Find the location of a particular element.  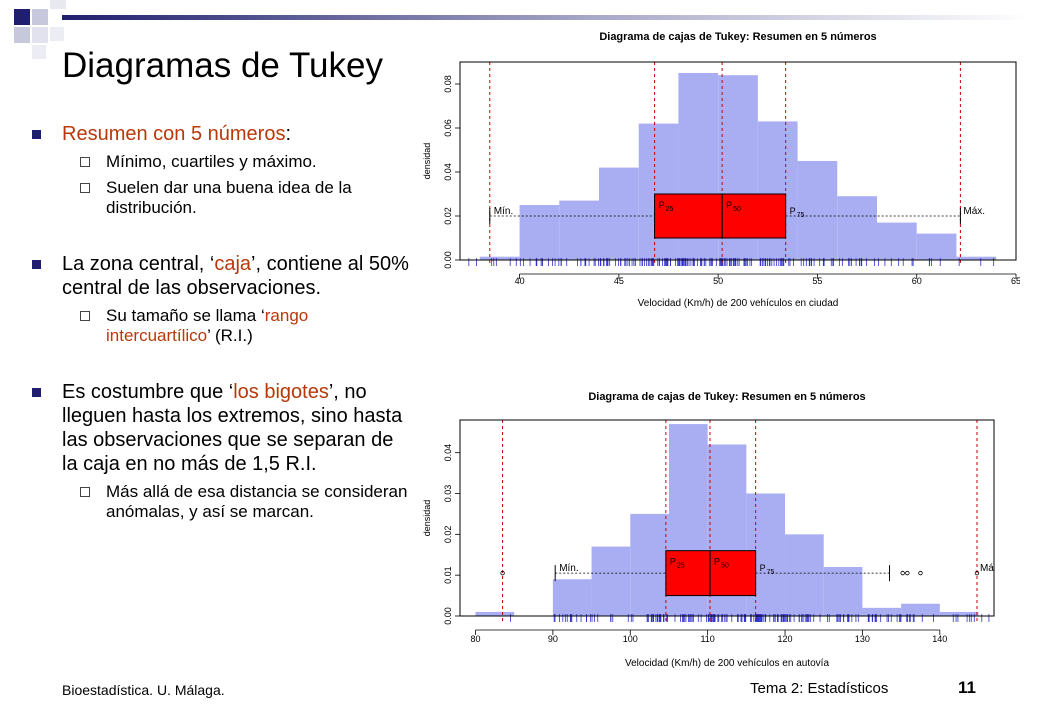

x-tick-label: 110 is located at coordinates (707, 639).